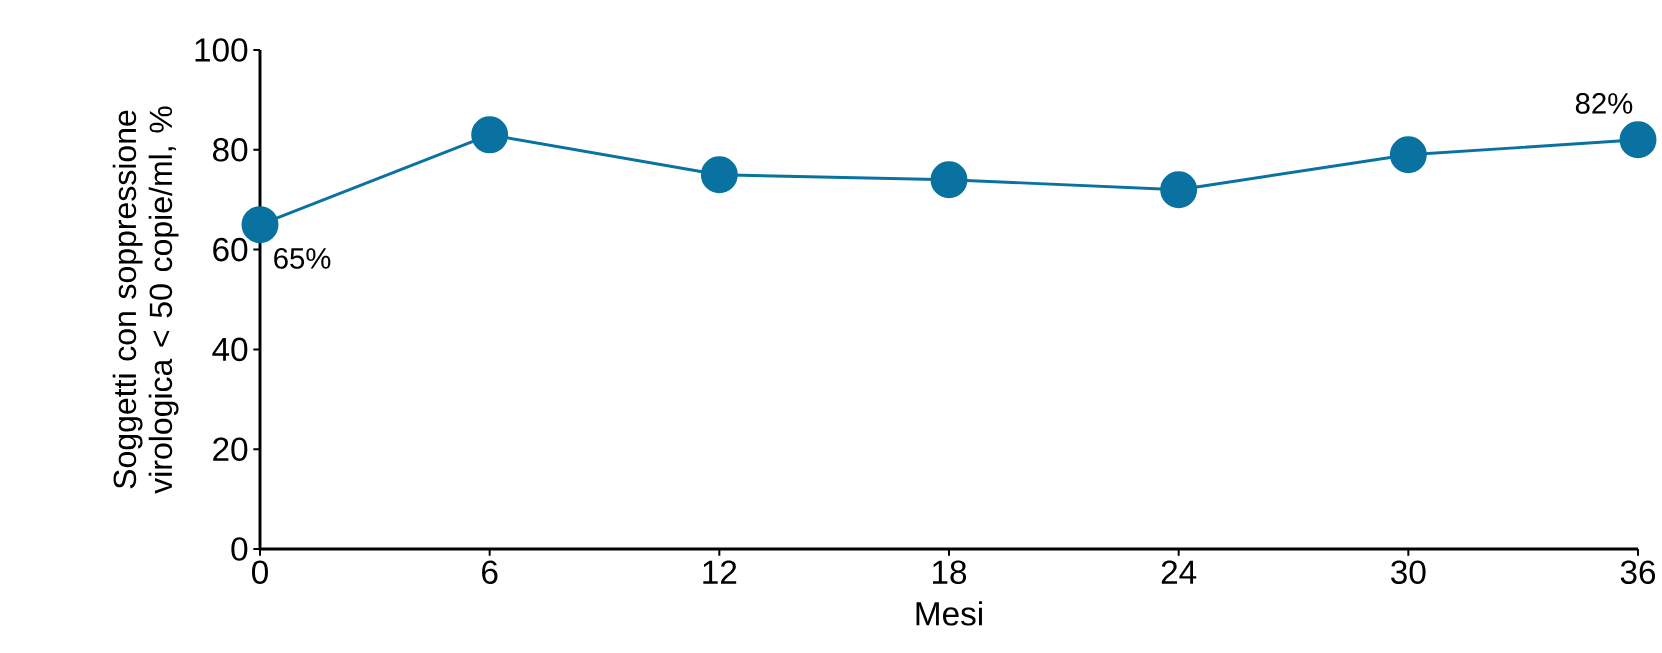 This screenshot has height=653, width=1662. Describe the element at coordinates (230, 149) in the screenshot. I see `y-tick-label: 80` at that location.